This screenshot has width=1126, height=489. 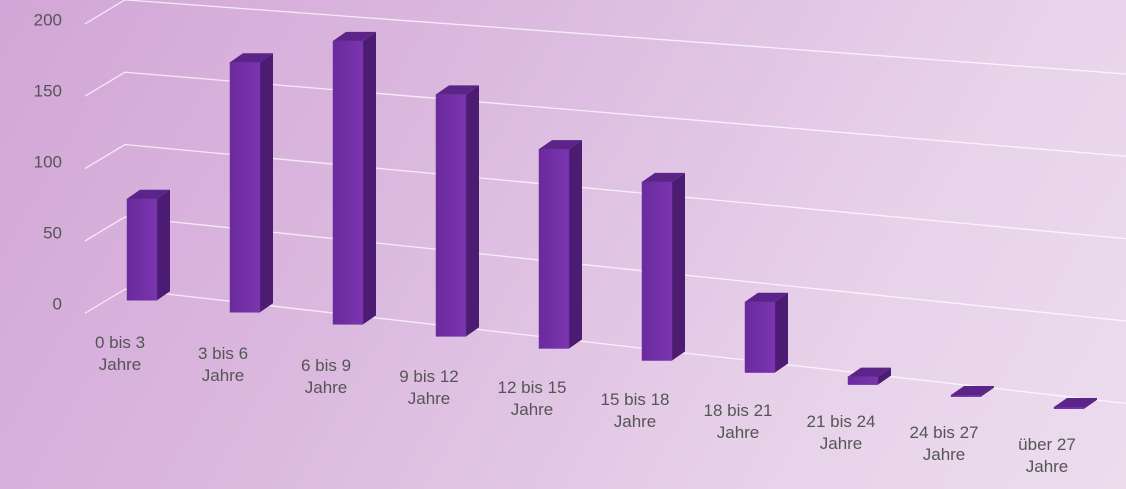 I want to click on x-tick-label: 18 bis 21 Jahre, so click(x=738, y=421).